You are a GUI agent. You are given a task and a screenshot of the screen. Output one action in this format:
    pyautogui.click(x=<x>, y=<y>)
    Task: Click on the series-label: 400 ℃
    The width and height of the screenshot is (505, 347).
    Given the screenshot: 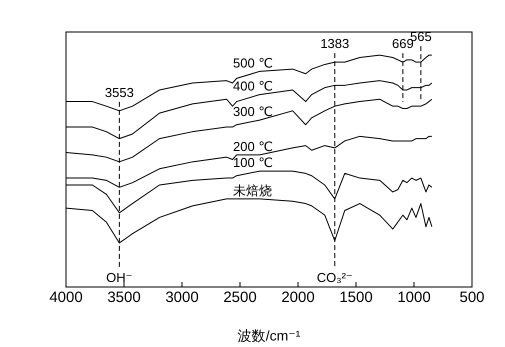 What is the action you would take?
    pyautogui.click(x=253, y=86)
    